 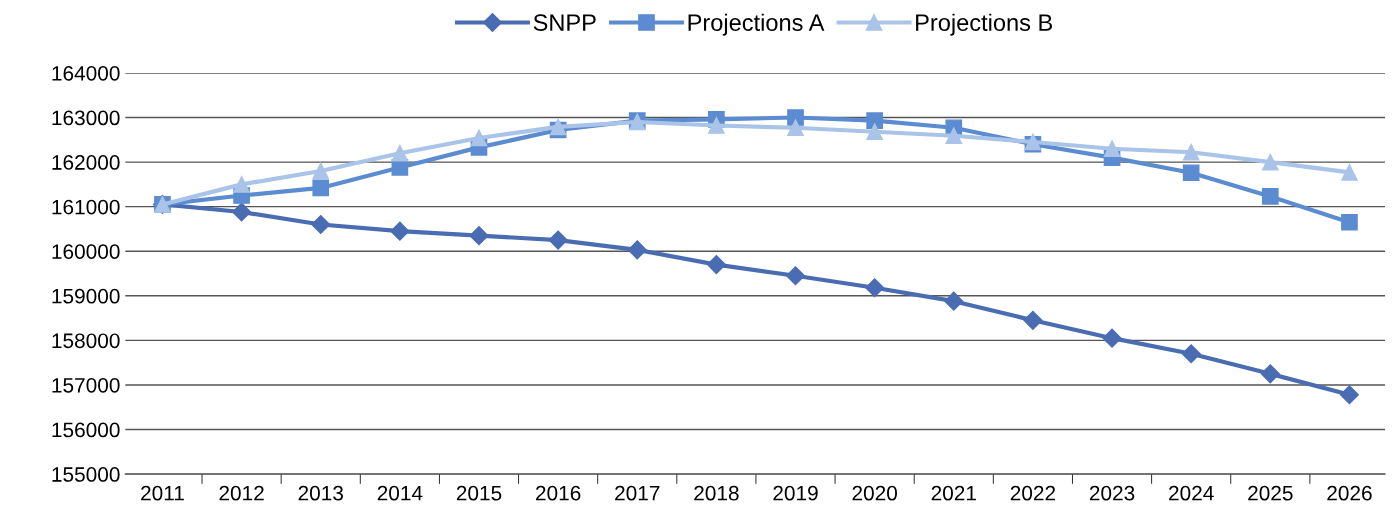 I want to click on x-tick-label: 2026, so click(x=1349, y=493).